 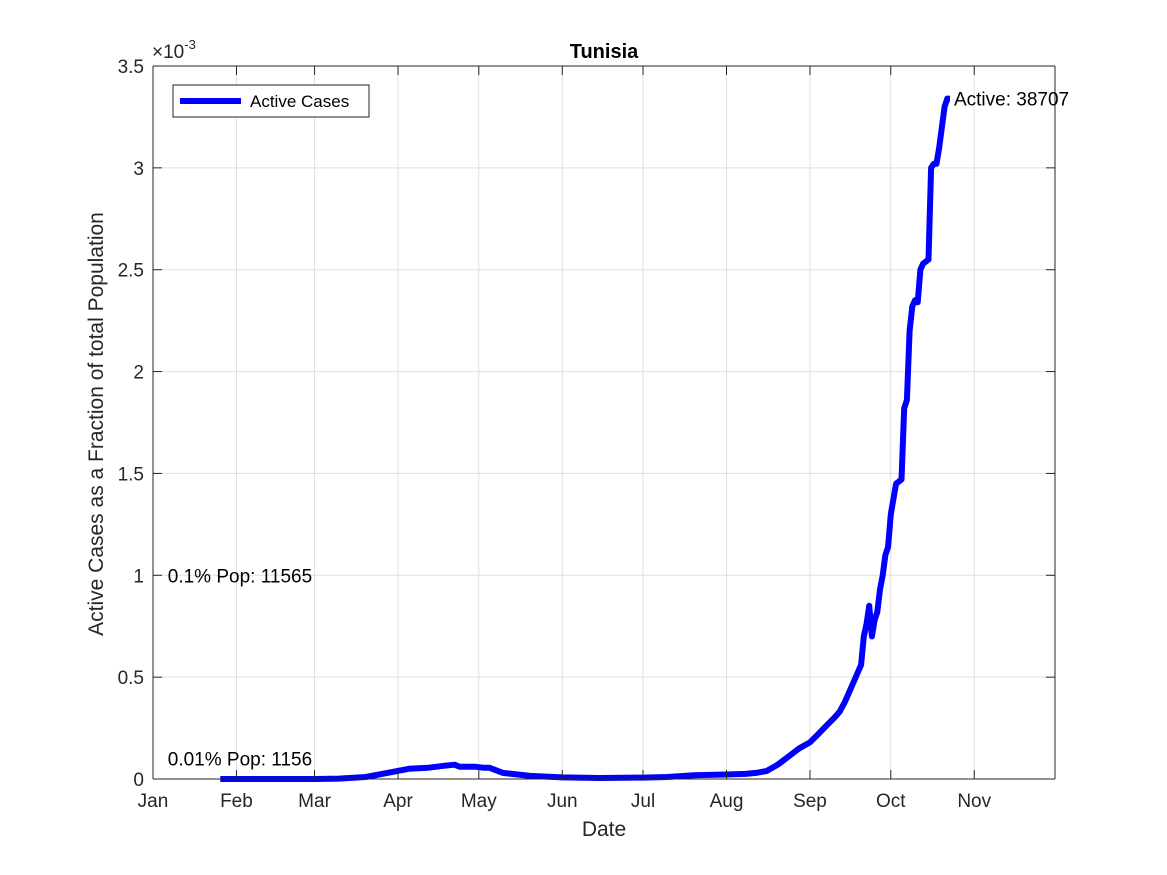 What do you see at coordinates (138, 373) in the screenshot?
I see `y-tick-label: 2` at bounding box center [138, 373].